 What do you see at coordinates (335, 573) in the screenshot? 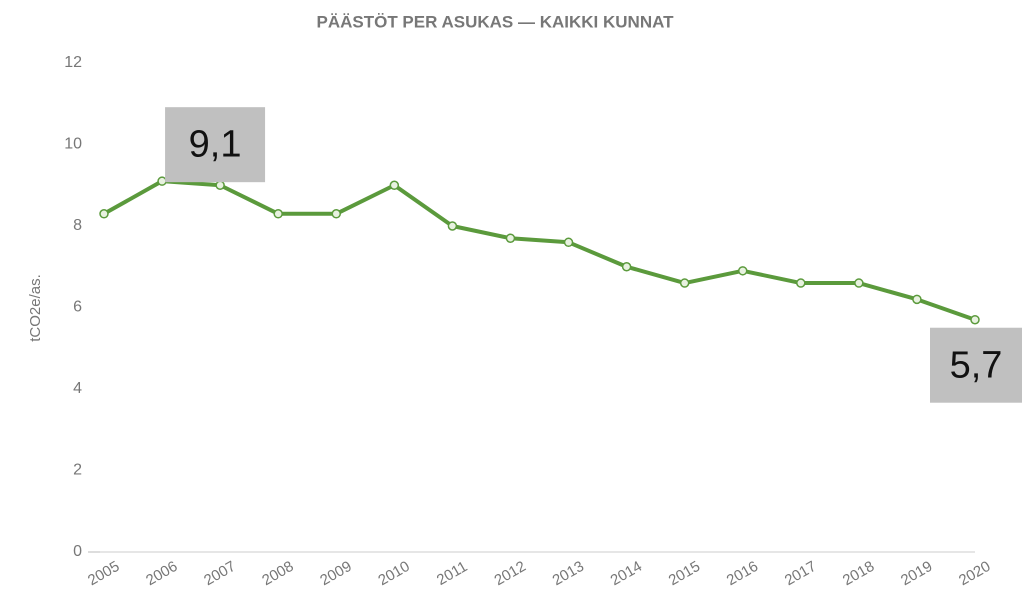
I see `x-tick-label: 2009` at bounding box center [335, 573].